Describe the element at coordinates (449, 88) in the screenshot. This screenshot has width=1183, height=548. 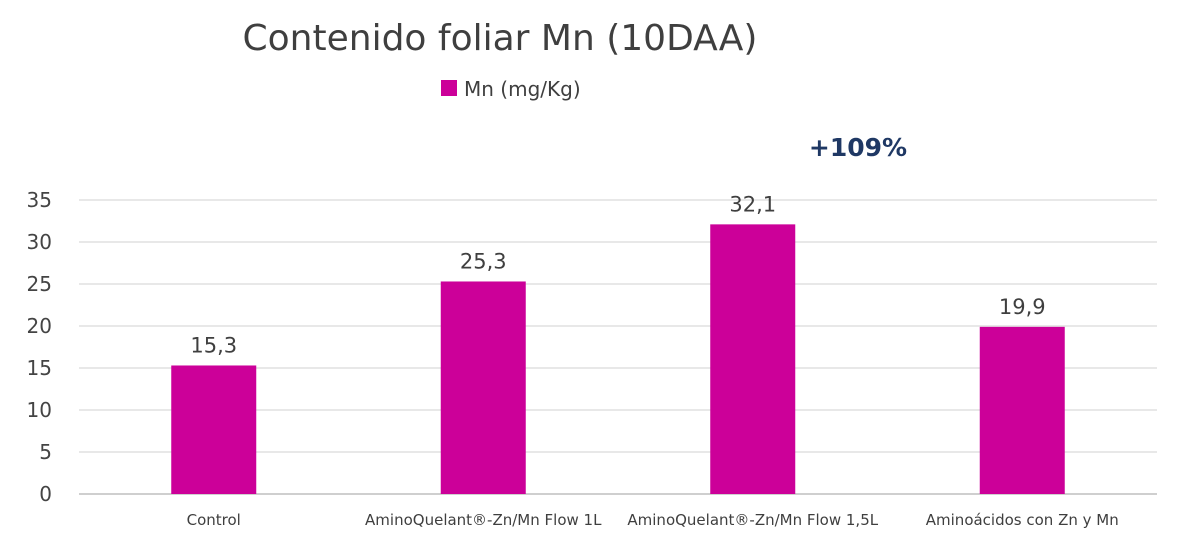
I see `legend-swatch` at that location.